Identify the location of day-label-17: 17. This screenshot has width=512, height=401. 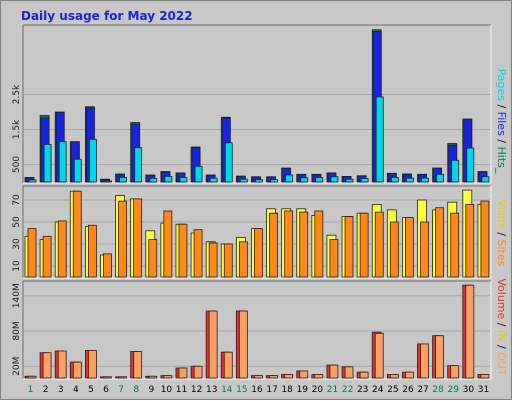
(271, 390).